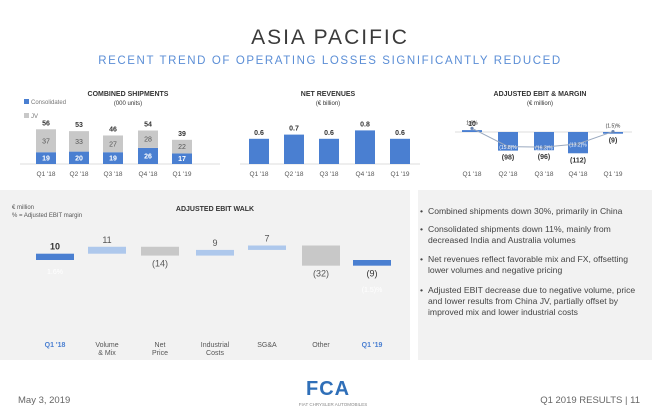 The height and width of the screenshot is (418, 660). Describe the element at coordinates (372, 290) in the screenshot. I see `walk-margin-tag-end: (1.5)%` at that location.